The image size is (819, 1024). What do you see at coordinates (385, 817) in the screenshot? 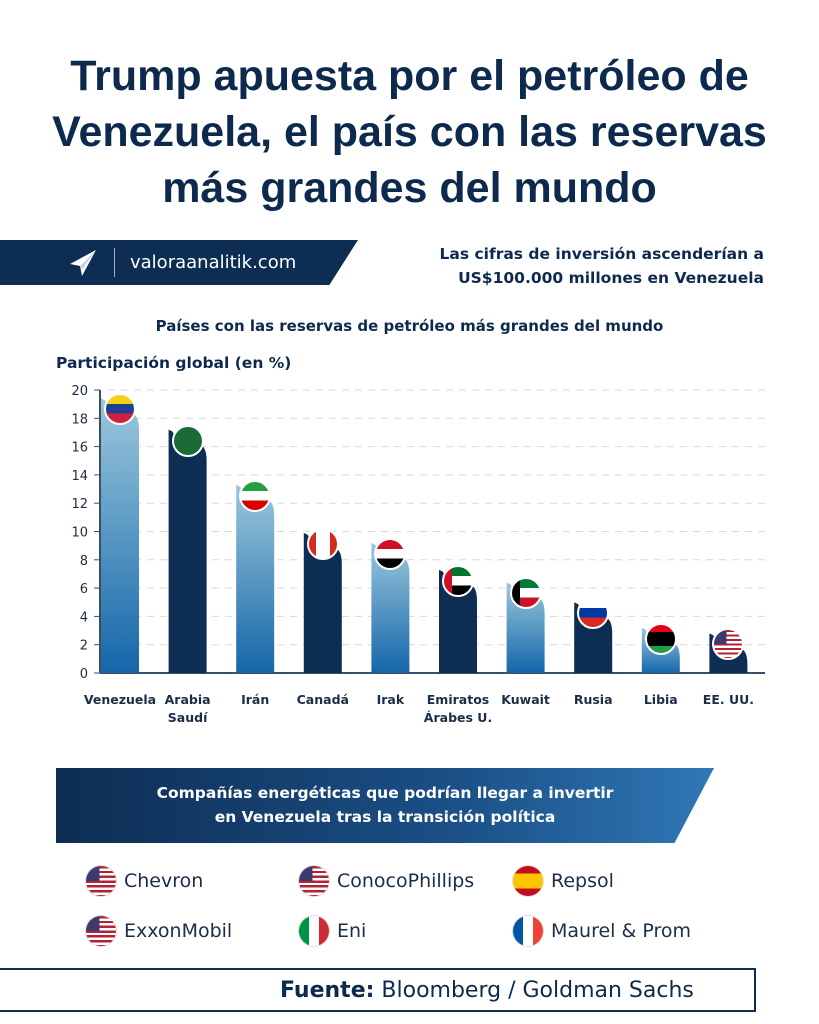
I see `companies-banner-line: en Venezuela tras la transición política` at bounding box center [385, 817].